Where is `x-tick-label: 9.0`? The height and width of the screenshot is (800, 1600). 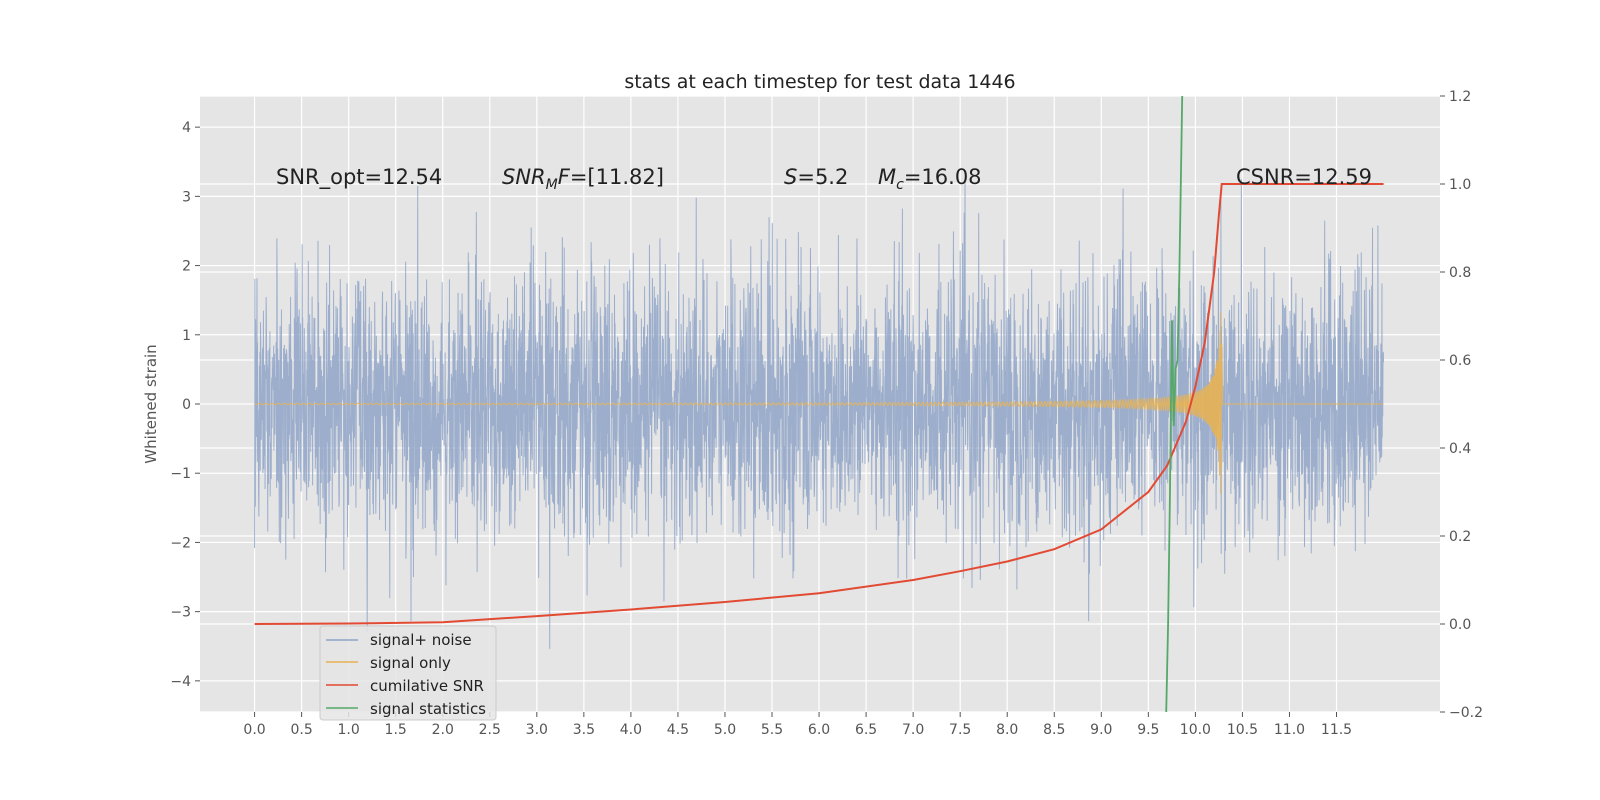 x-tick-label: 9.0 is located at coordinates (1101, 730).